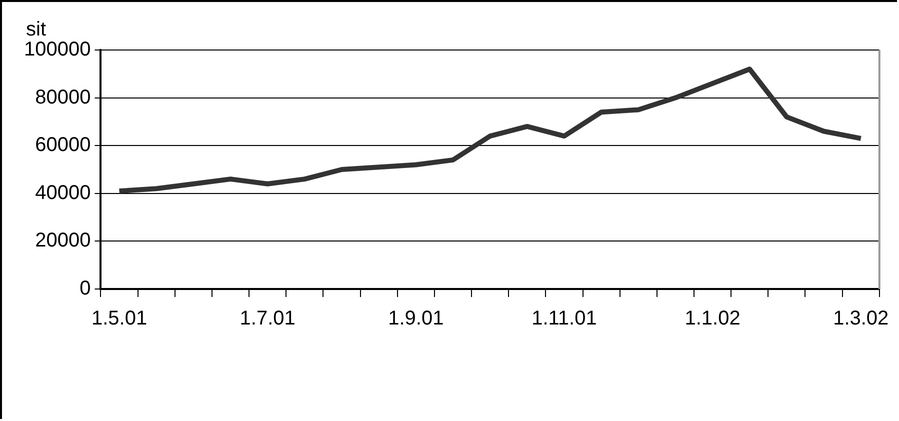 Image resolution: width=899 pixels, height=421 pixels. What do you see at coordinates (63, 97) in the screenshot?
I see `y-tick-label: 80000` at bounding box center [63, 97].